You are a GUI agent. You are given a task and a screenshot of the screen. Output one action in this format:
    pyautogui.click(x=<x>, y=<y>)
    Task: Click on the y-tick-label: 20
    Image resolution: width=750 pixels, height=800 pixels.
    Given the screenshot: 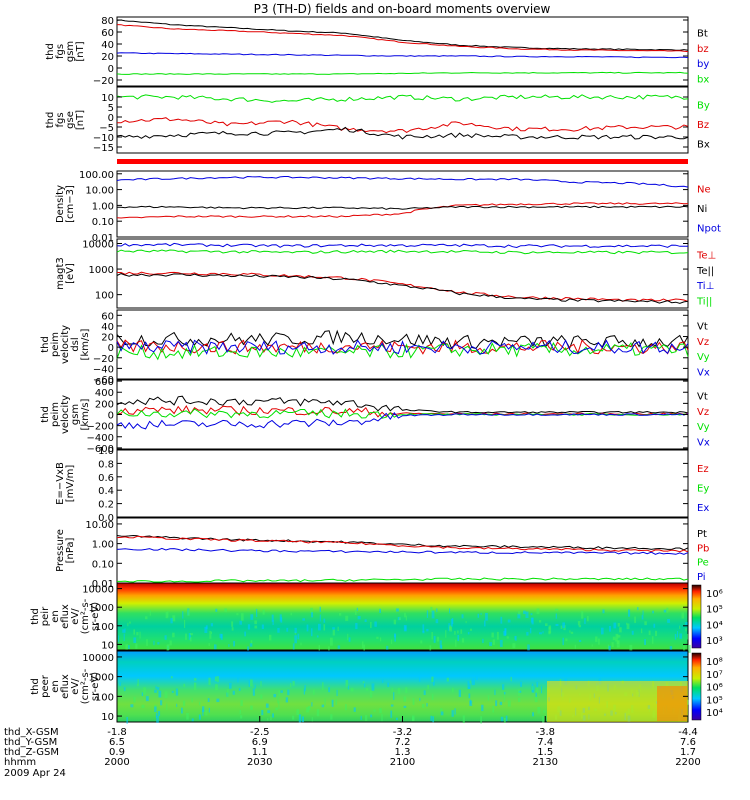 What is the action you would take?
    pyautogui.click(x=107, y=57)
    